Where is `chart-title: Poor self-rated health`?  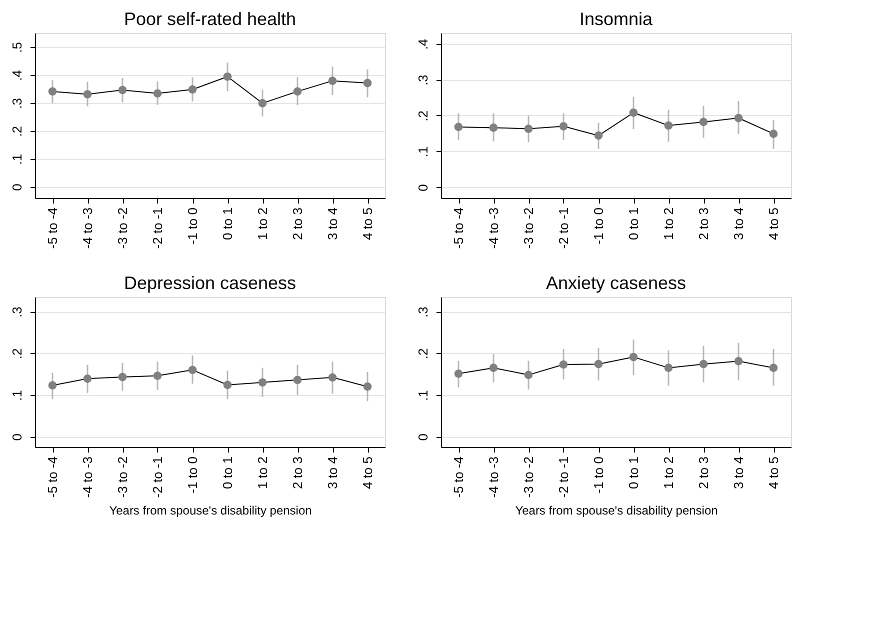
chart-title: Poor self-rated health is located at coordinates (210, 19).